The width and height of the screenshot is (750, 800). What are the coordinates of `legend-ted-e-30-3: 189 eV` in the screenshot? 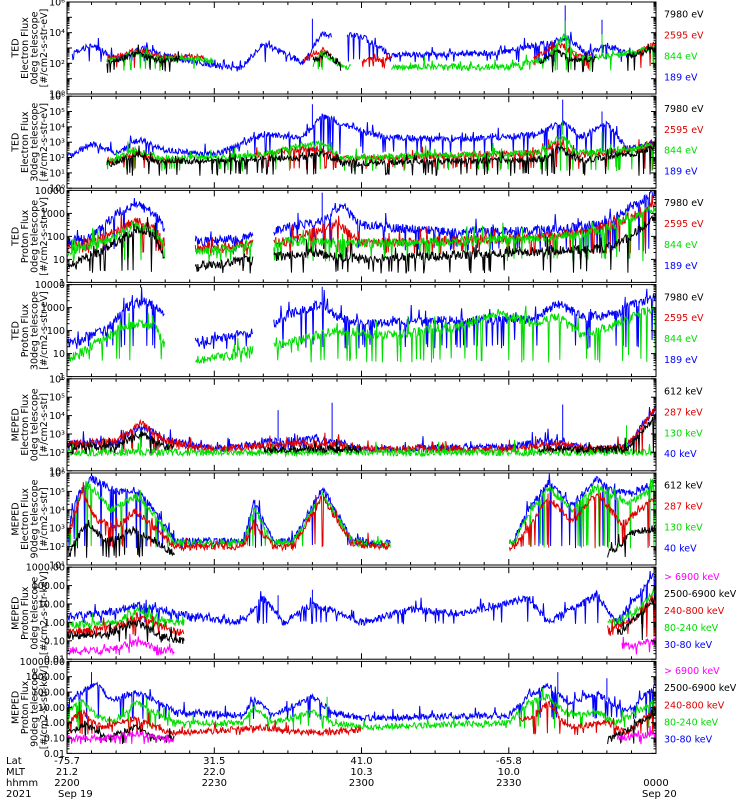 It's located at (681, 172).